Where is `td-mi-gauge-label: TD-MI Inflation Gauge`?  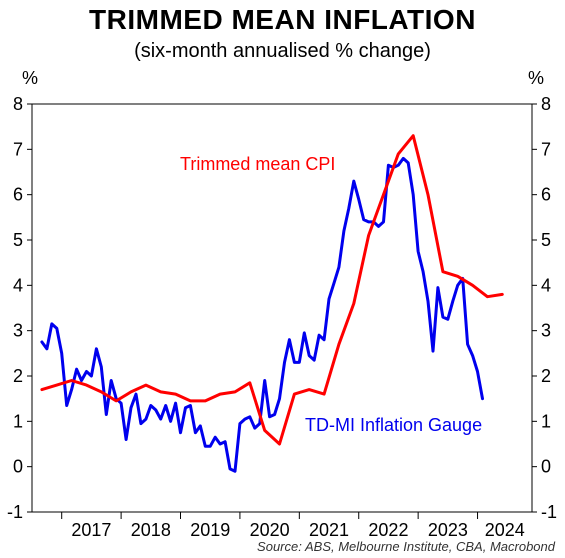
td-mi-gauge-label: TD-MI Inflation Gauge is located at coordinates (393, 425).